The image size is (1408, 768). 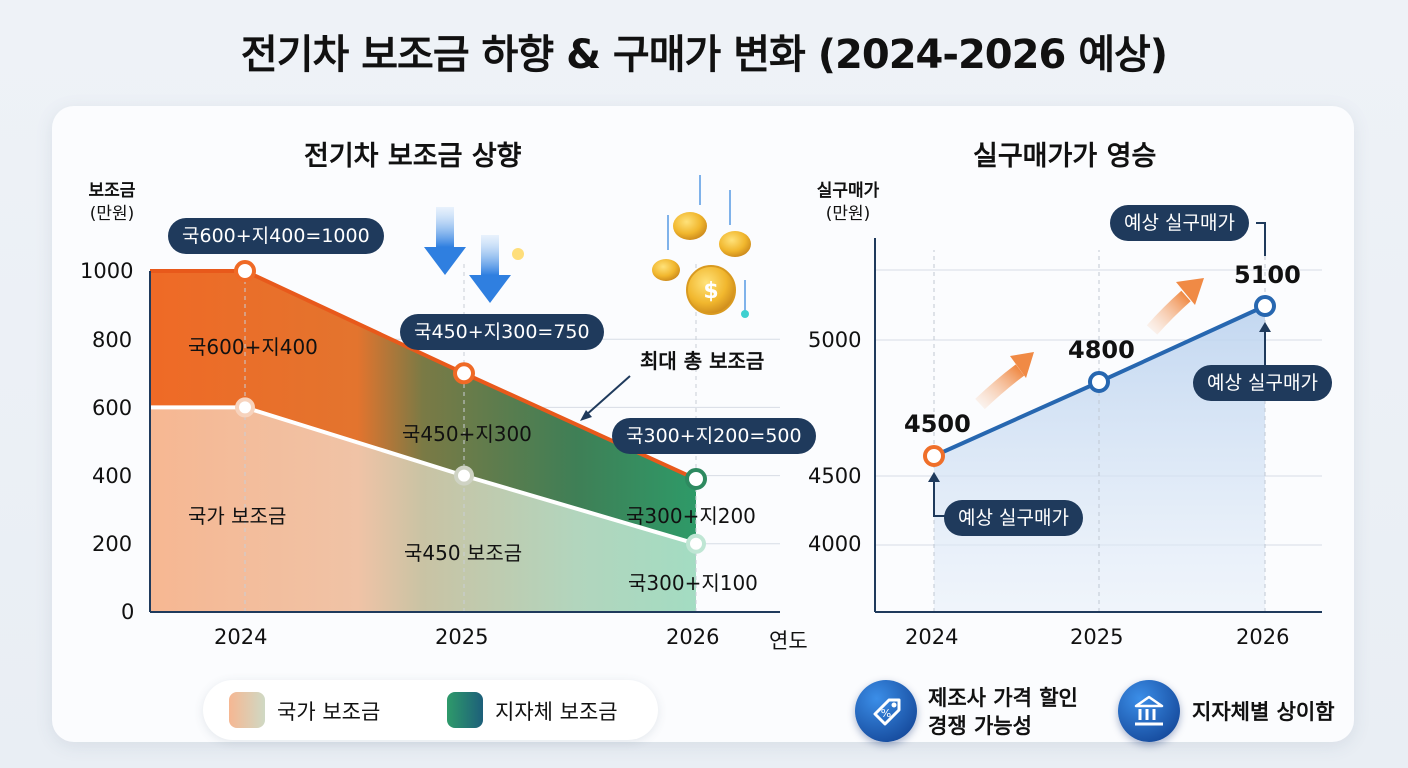 What do you see at coordinates (693, 637) in the screenshot?
I see `left-x-tick: 2026` at bounding box center [693, 637].